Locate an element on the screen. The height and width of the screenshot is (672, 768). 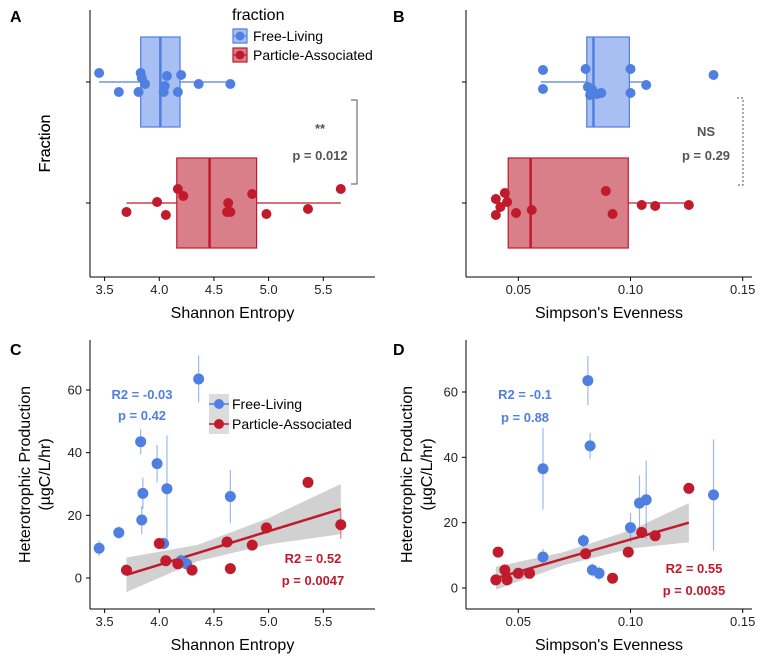
y-axis-label-units: (µgC/L/hr) is located at coordinates (45, 474).